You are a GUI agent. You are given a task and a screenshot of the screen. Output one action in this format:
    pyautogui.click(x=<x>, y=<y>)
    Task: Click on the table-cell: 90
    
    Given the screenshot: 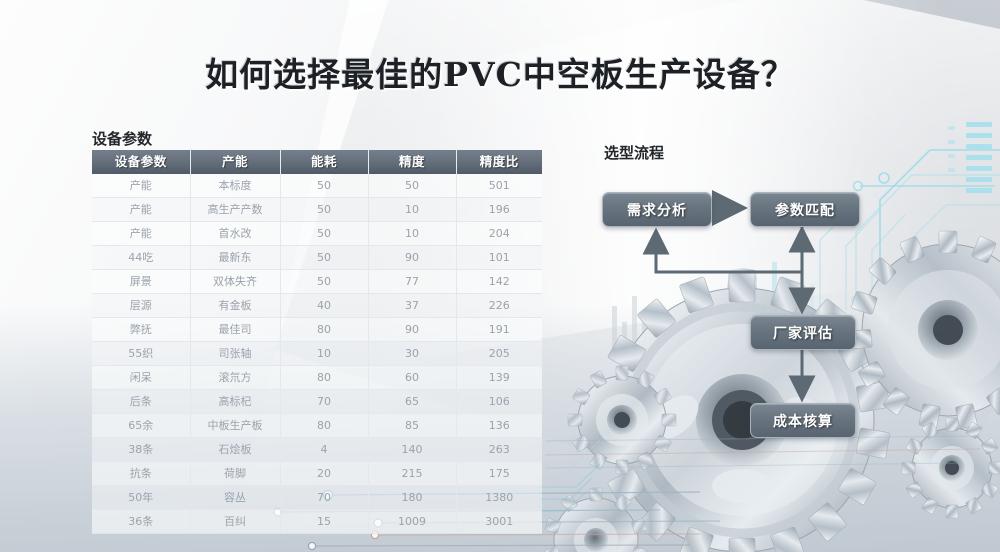 What is the action you would take?
    pyautogui.click(x=412, y=329)
    